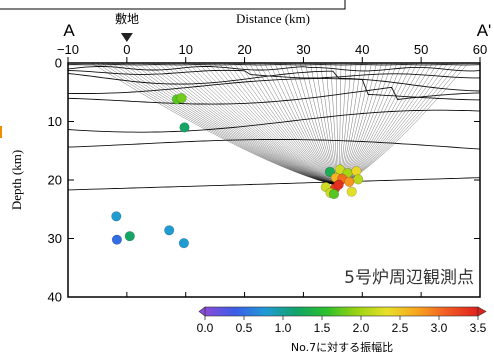  What do you see at coordinates (173, 5) in the screenshot?
I see `header-box` at bounding box center [173, 5].